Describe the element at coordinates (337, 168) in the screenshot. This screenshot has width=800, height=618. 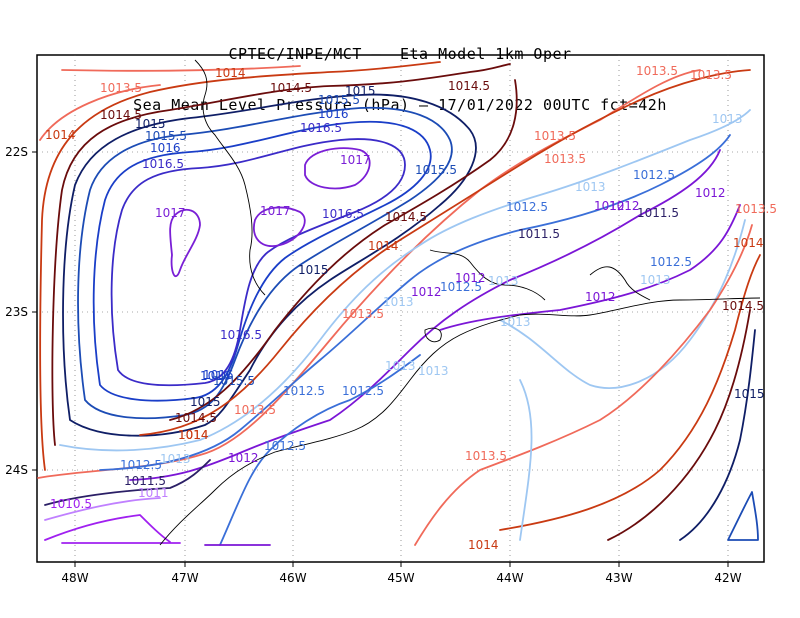
I see `isobar-1017-east` at that location.